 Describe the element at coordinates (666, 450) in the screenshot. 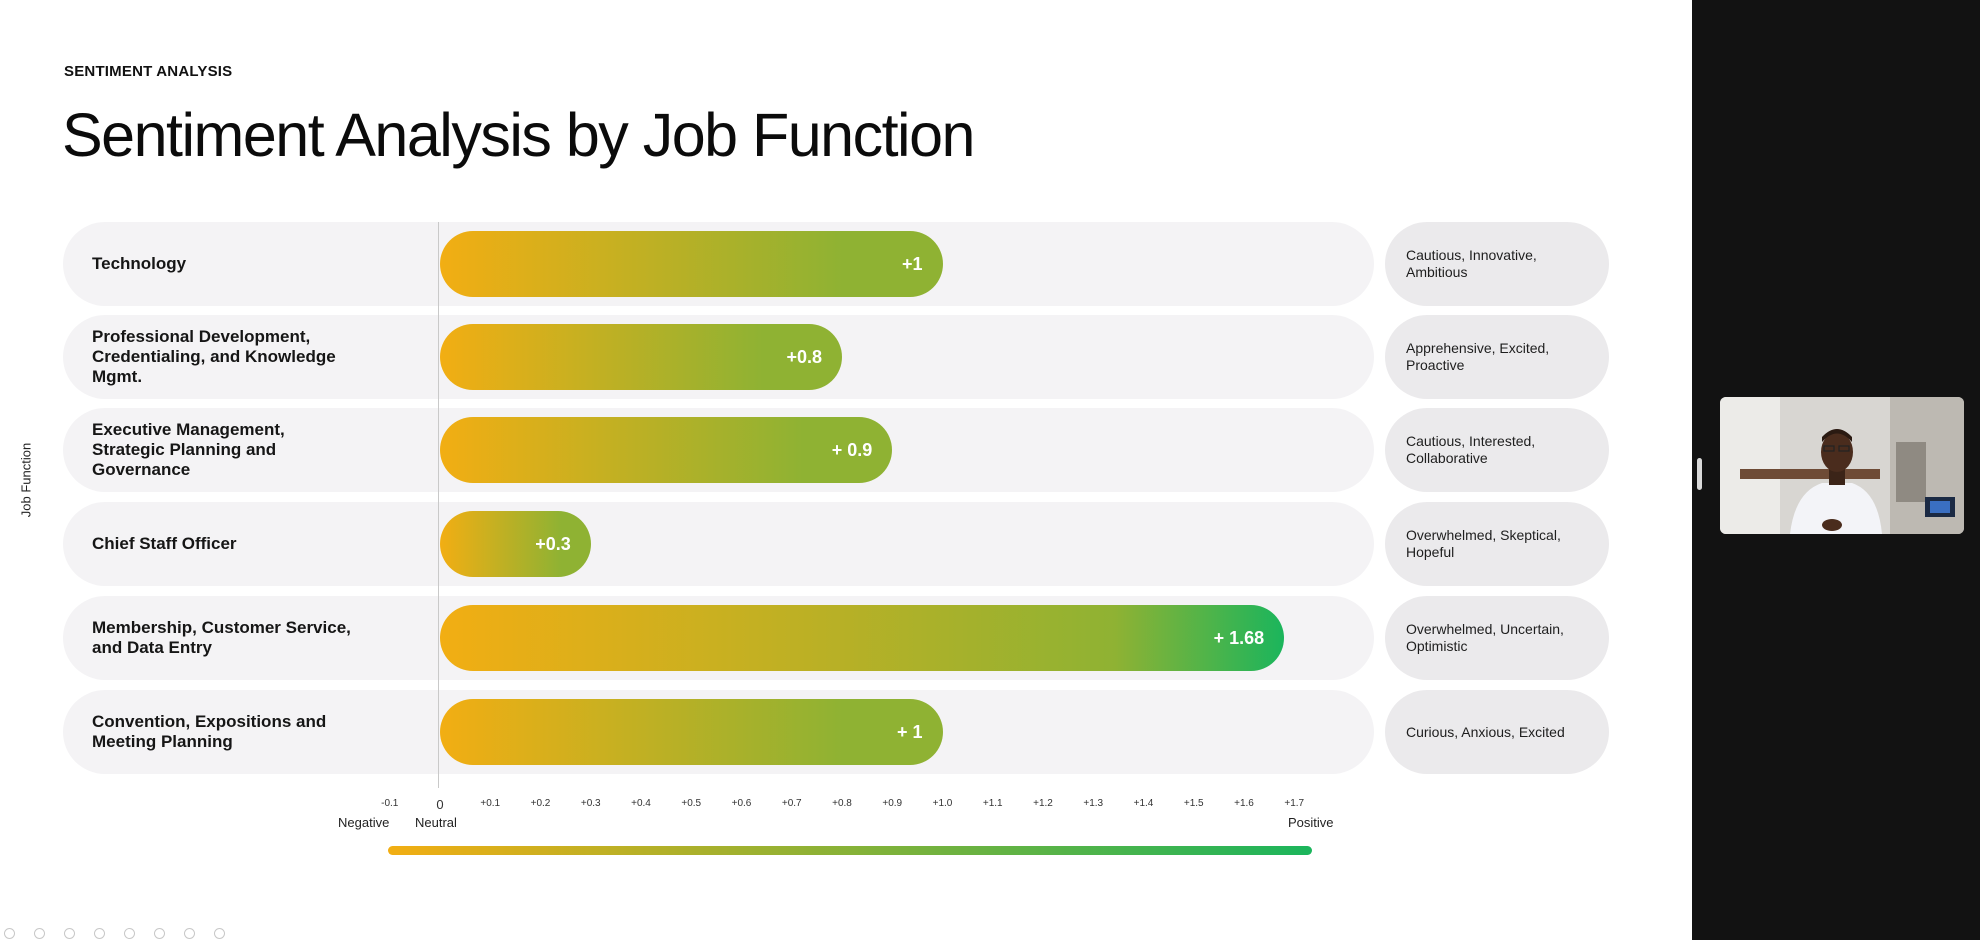

I see `sentiment-bar: + 0.9` at that location.